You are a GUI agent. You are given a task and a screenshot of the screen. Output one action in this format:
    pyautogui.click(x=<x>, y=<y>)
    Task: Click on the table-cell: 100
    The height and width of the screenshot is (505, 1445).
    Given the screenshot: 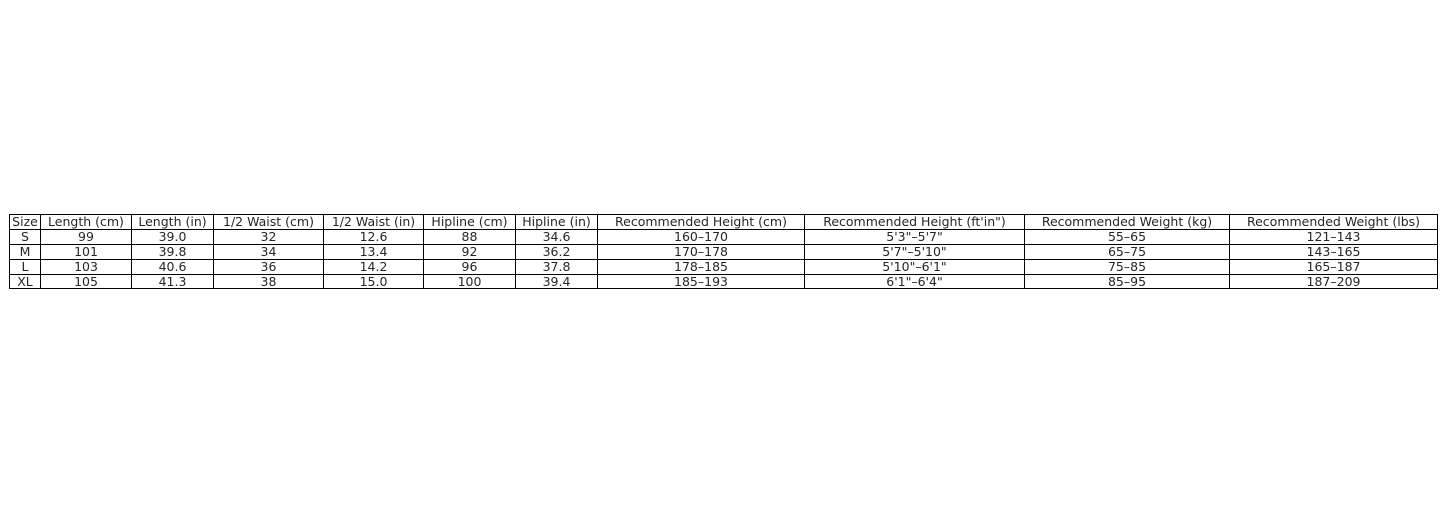 What is the action you would take?
    pyautogui.click(x=469, y=281)
    